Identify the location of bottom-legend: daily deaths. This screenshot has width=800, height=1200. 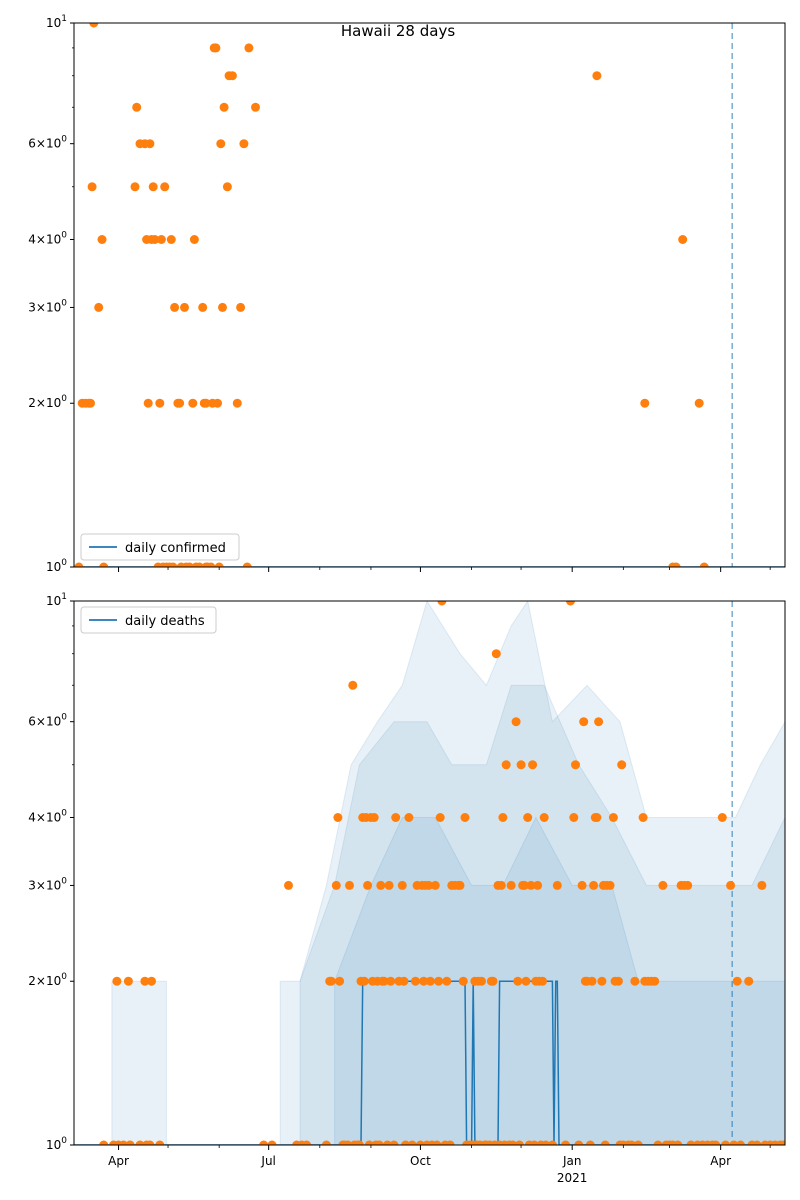
(148, 620).